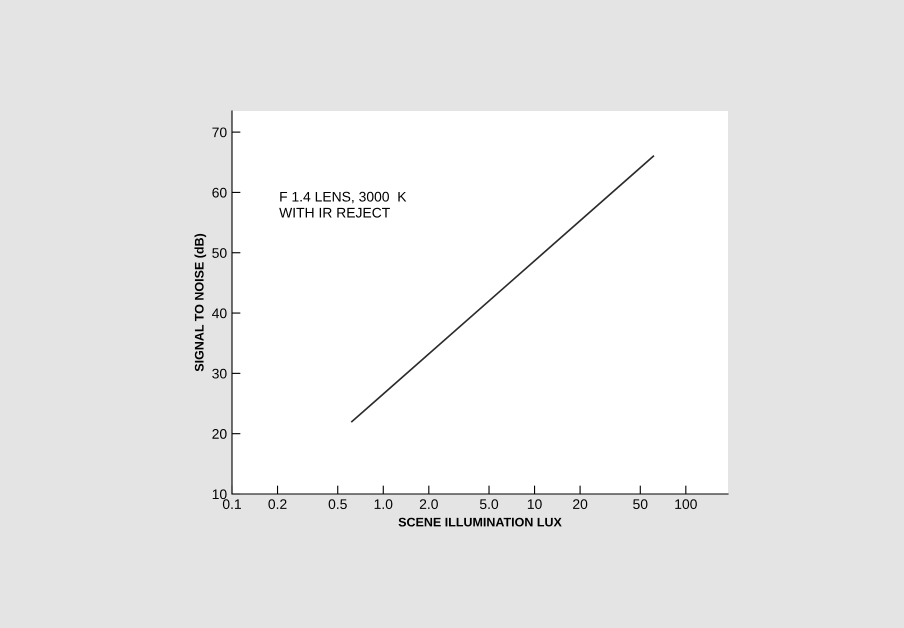 This screenshot has height=628, width=904. Describe the element at coordinates (686, 504) in the screenshot. I see `x-tick-label: 100` at that location.